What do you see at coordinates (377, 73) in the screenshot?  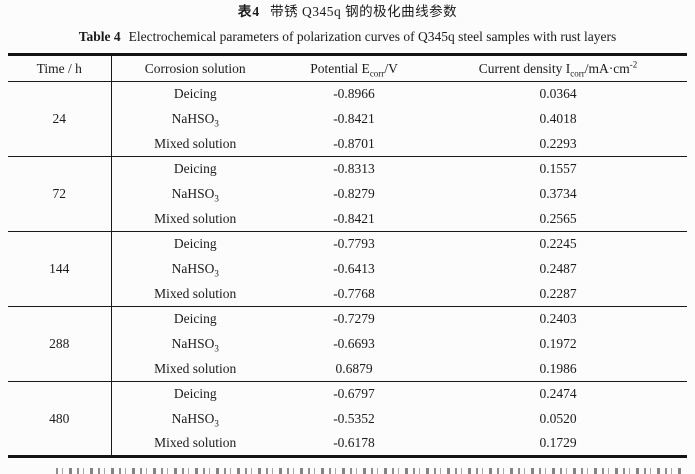 I see `potential-subscript: corr` at bounding box center [377, 73].